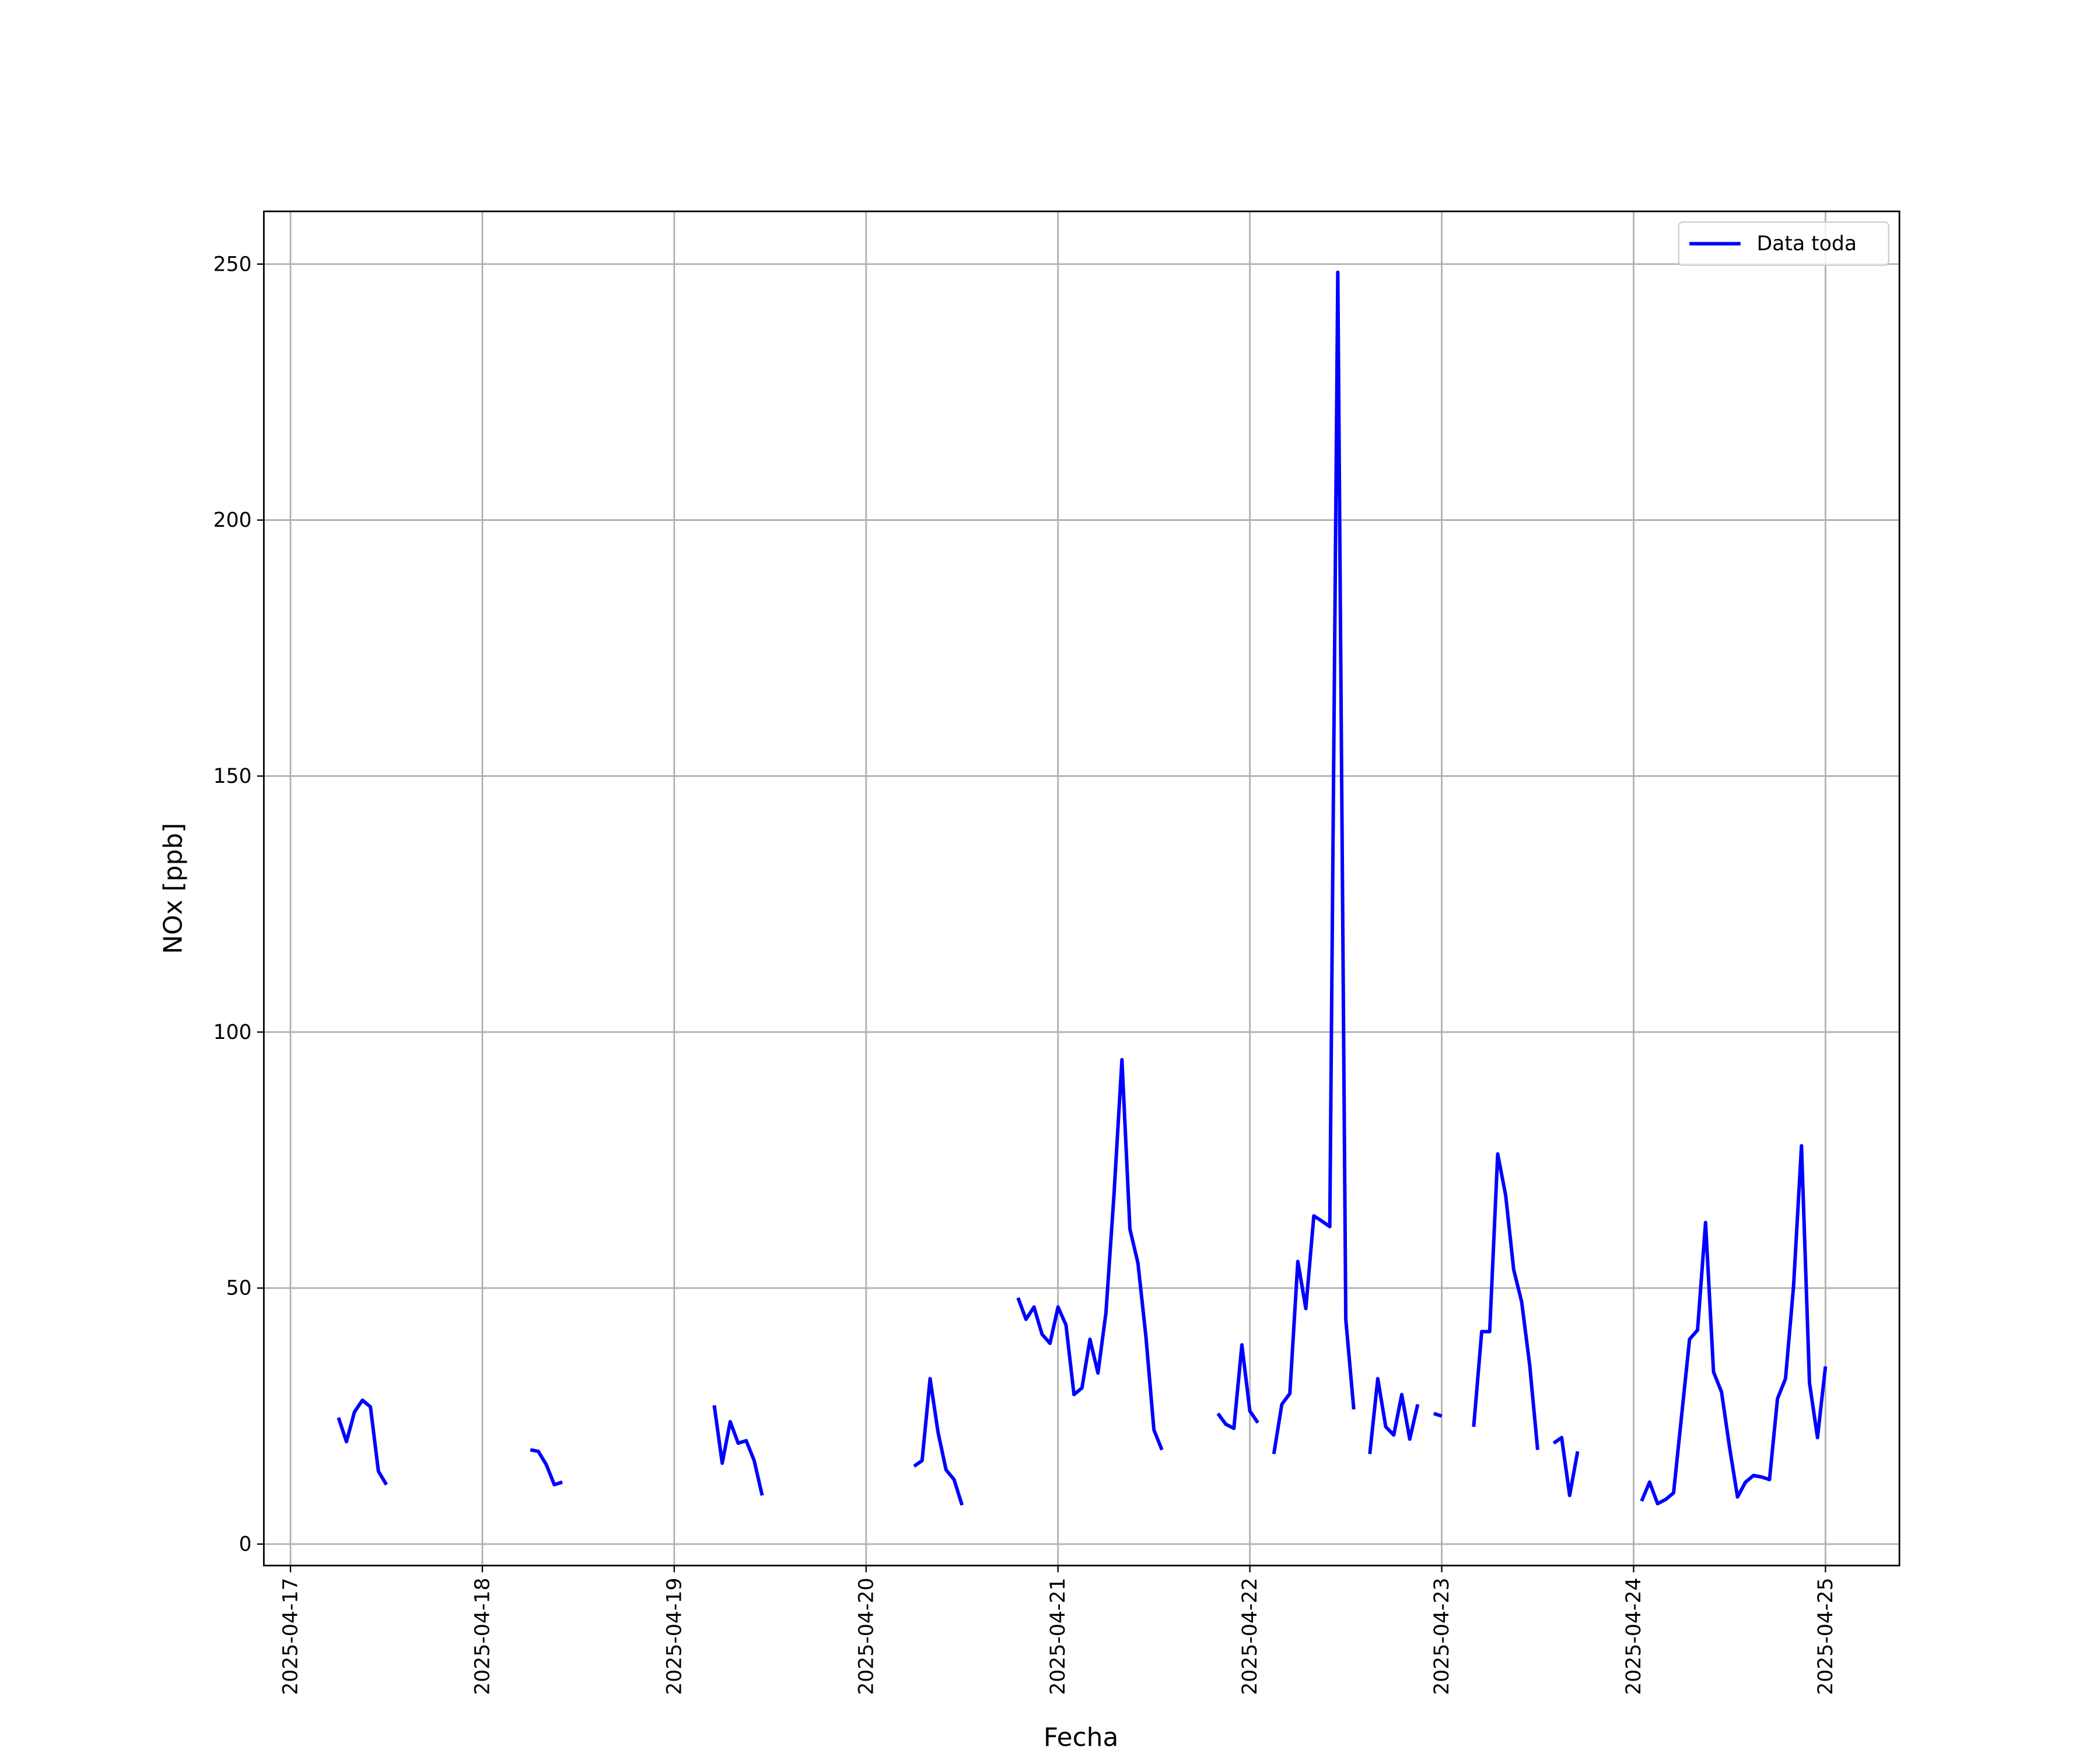 This screenshot has width=2100, height=1750. I want to click on legend-label: Data toda, so click(1807, 244).